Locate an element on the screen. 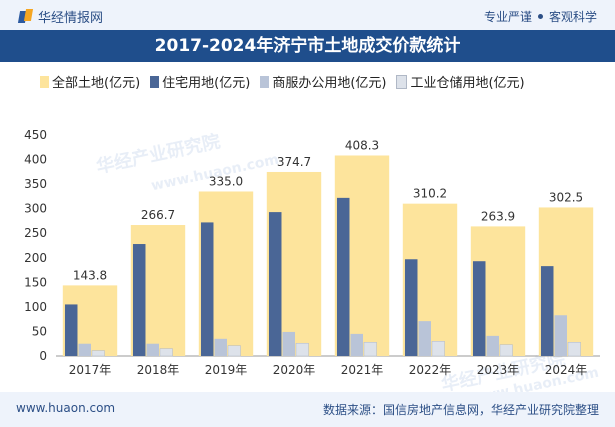 This screenshot has height=427, width=615. x-tick-label: 2020年 is located at coordinates (294, 370).